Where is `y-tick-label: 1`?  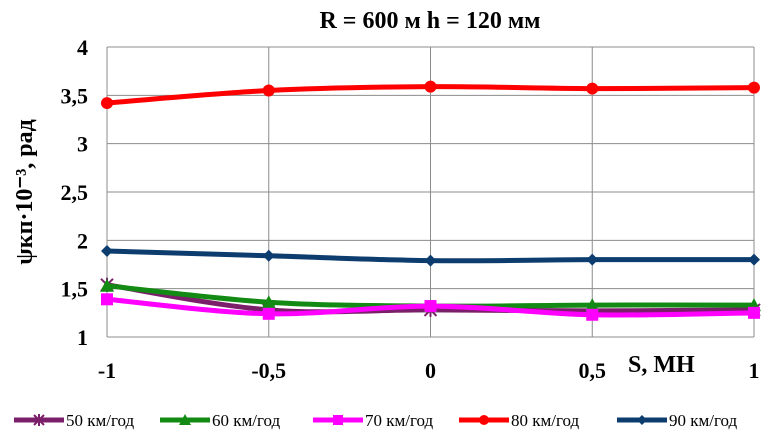 y-tick-label: 1 is located at coordinates (82, 337).